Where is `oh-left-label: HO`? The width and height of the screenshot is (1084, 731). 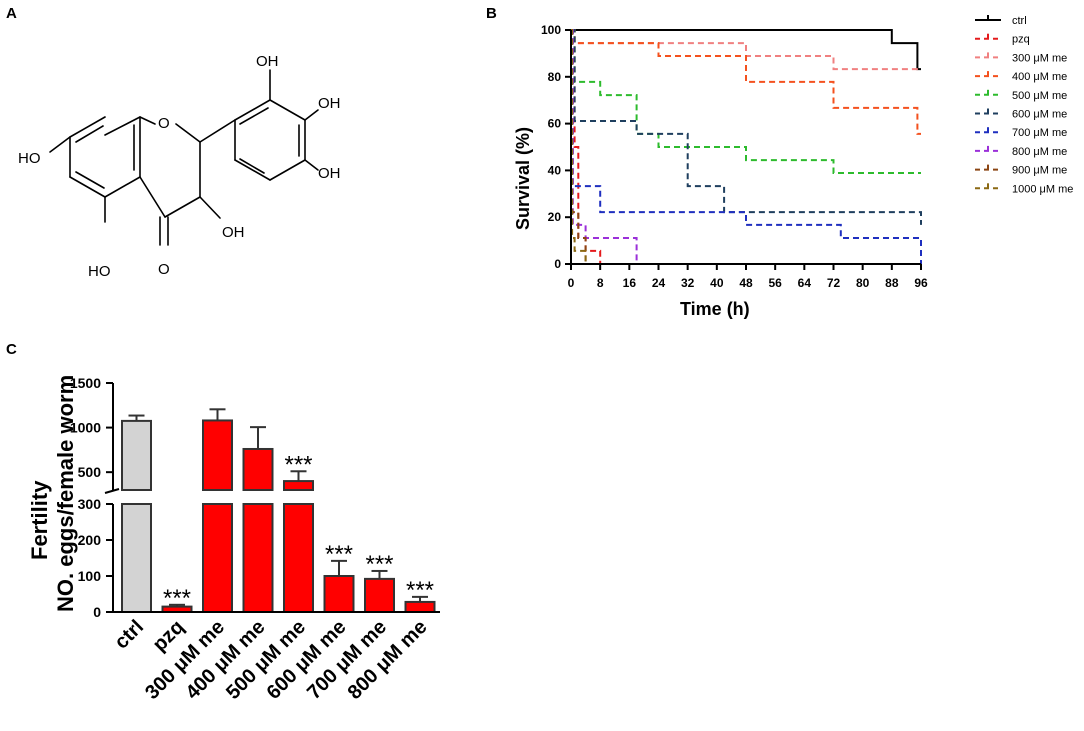 oh-left-label: HO is located at coordinates (29, 158).